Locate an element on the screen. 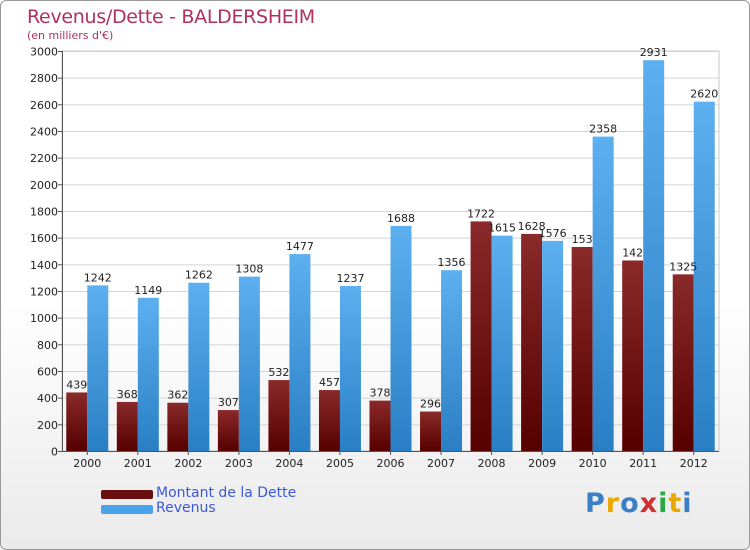 This screenshot has width=750, height=550. data-label: 439 is located at coordinates (76, 384).